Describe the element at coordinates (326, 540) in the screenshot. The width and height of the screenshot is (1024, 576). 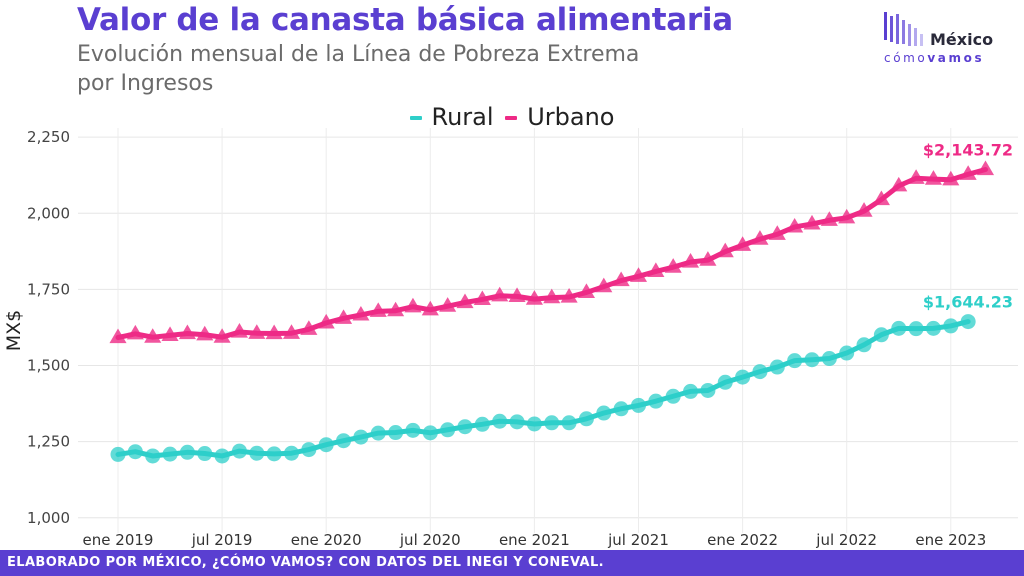
I see `x-tick-label: ene 2020` at that location.